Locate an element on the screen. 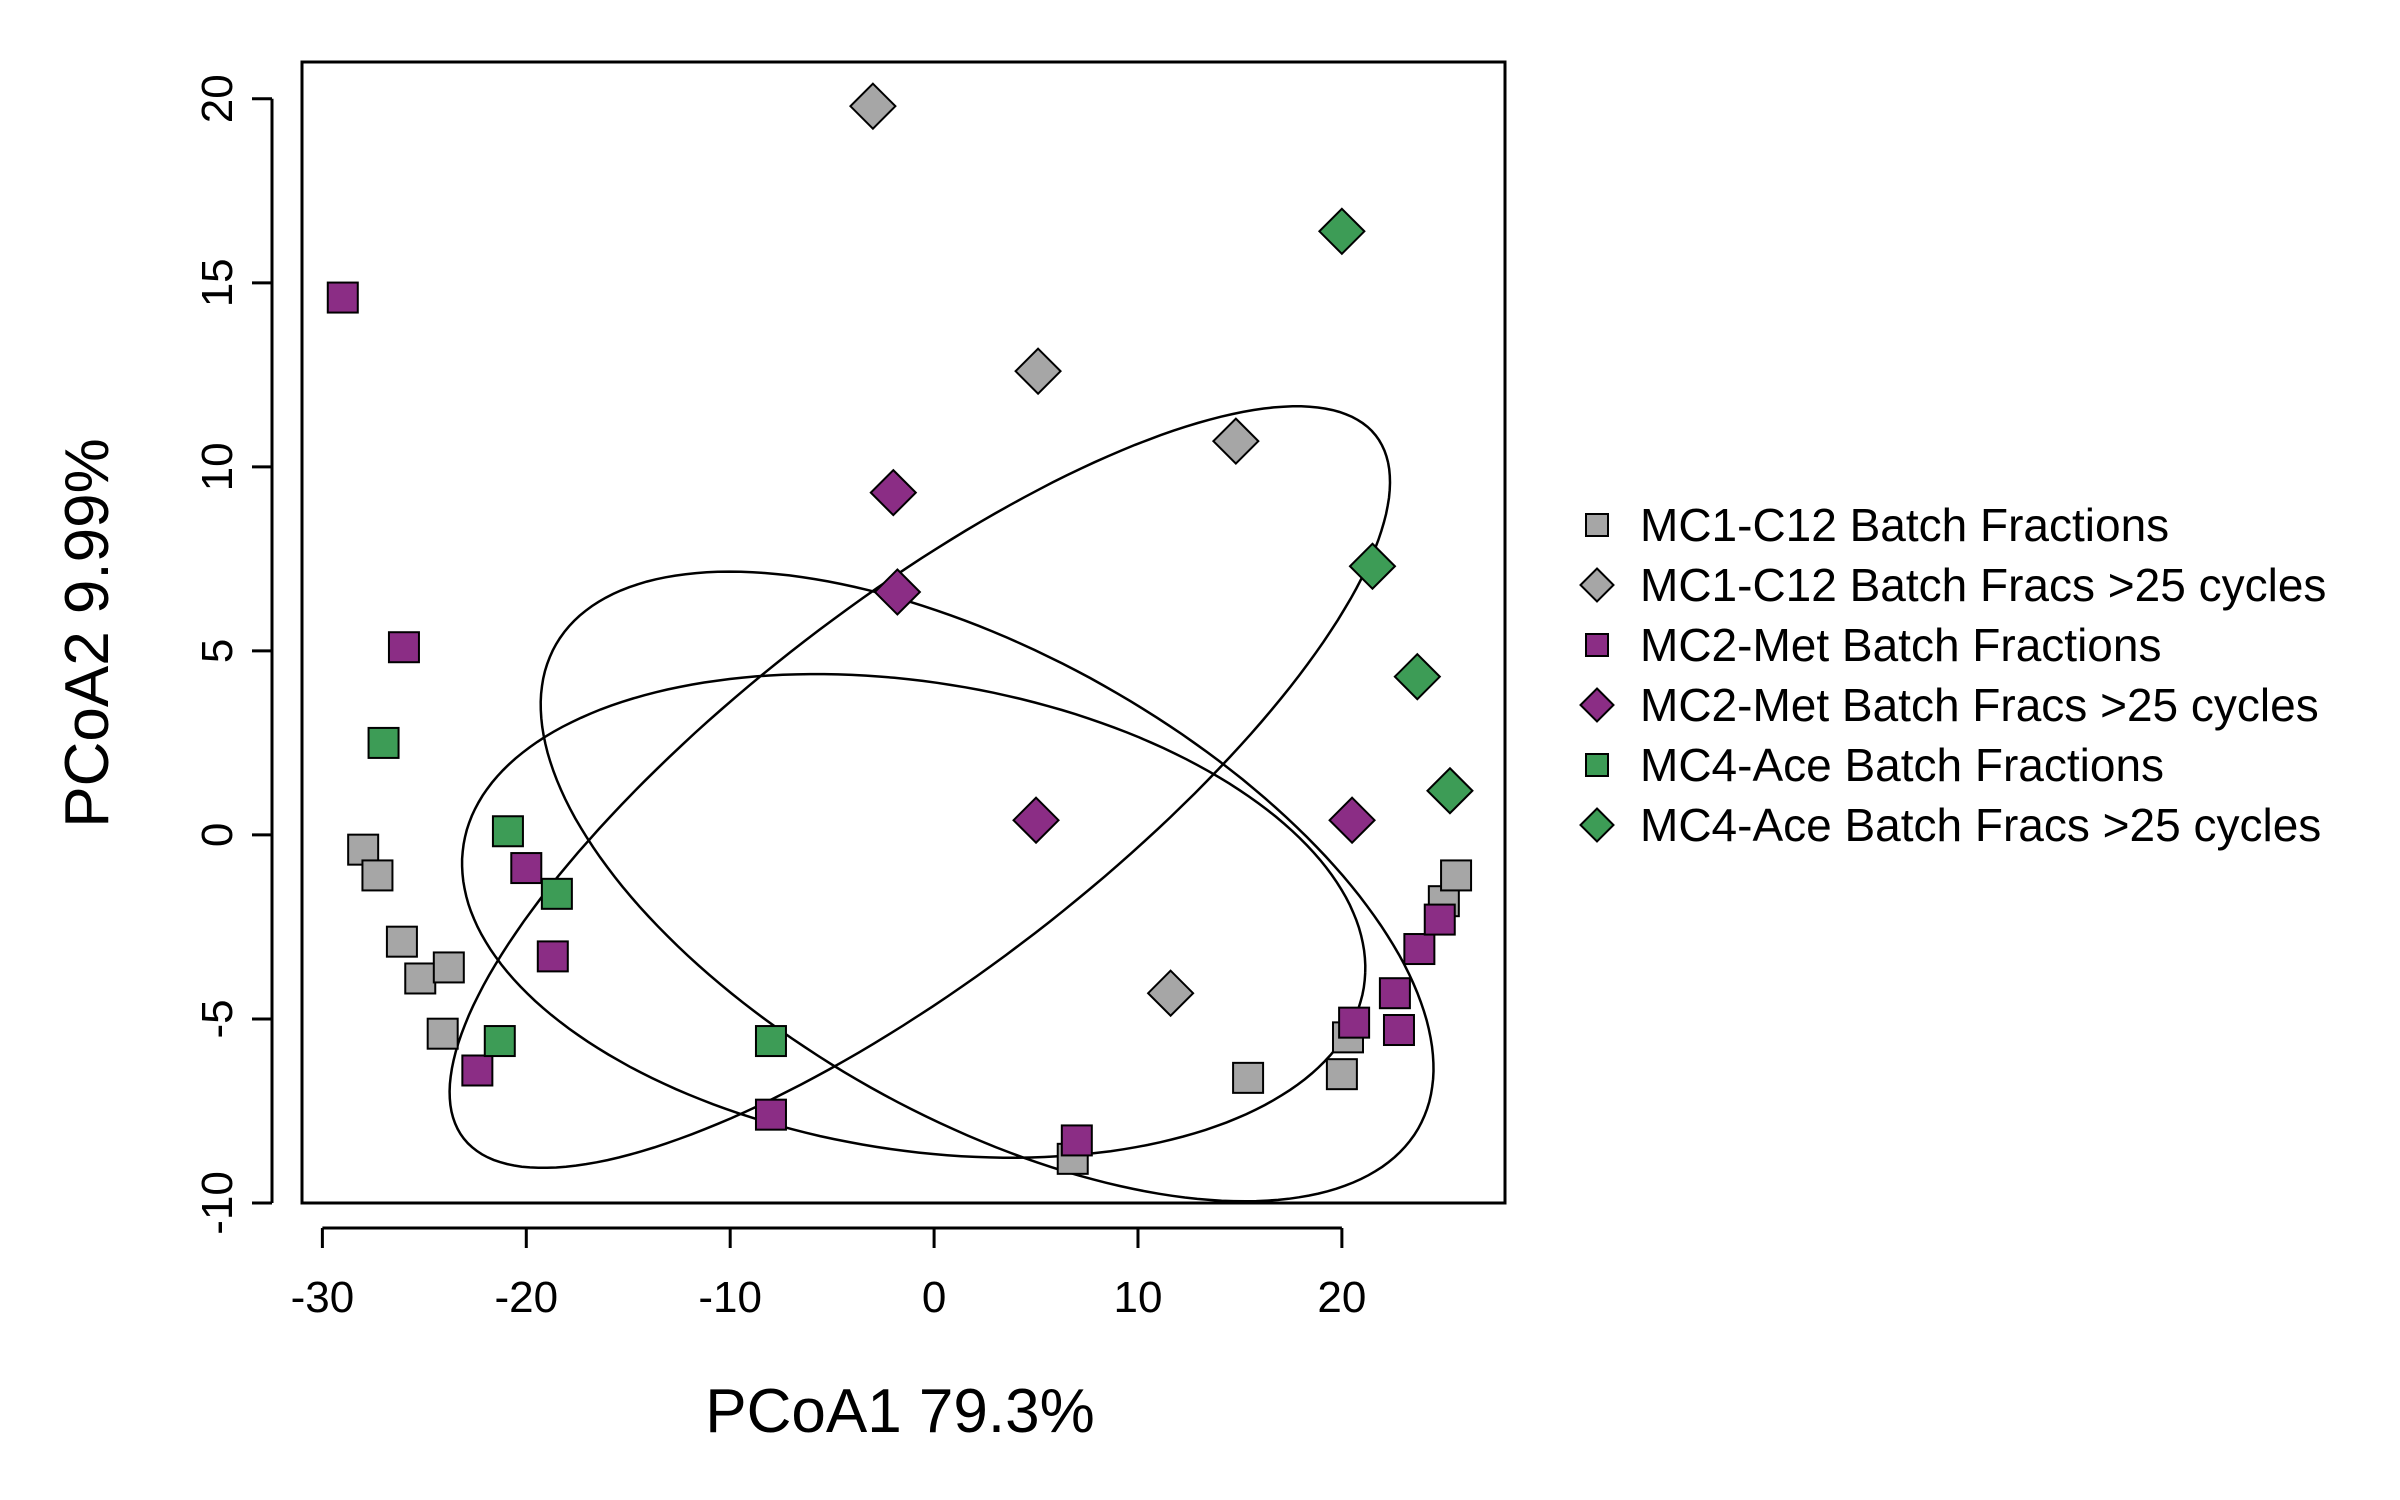 Image resolution: width=2400 pixels, height=1500 pixels. legend-label: MC1-C12 Batch Fracs >25 cycles is located at coordinates (1983, 585).